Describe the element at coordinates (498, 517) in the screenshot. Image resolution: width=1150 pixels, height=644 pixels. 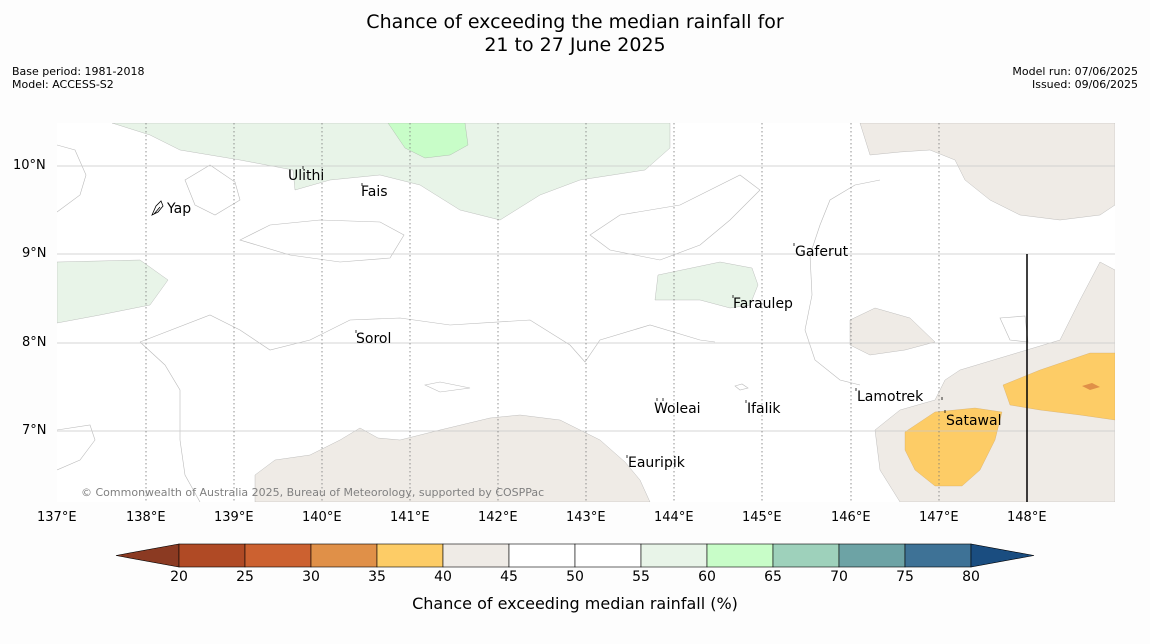
I see `lon-label-142e: 142°E` at that location.